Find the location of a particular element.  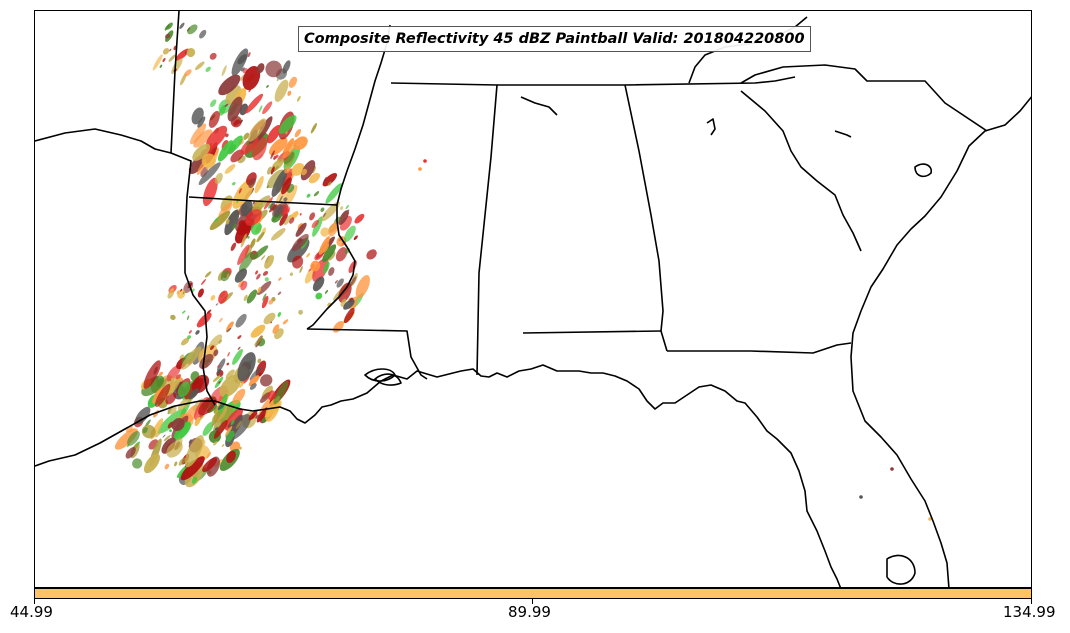

mississippi-alabama-border is located at coordinates (444, 229).